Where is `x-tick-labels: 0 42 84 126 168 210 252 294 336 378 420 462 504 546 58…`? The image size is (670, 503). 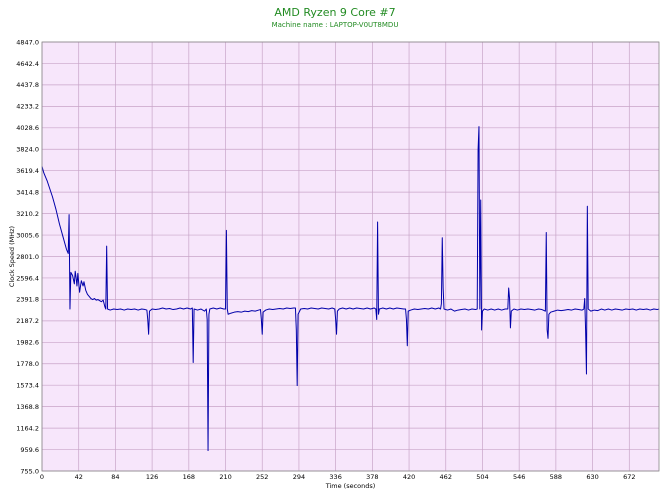 x-tick-labels: 0 42 84 126 168 210 252 294 336 378 420 462 504 546 58… is located at coordinates (338, 477).